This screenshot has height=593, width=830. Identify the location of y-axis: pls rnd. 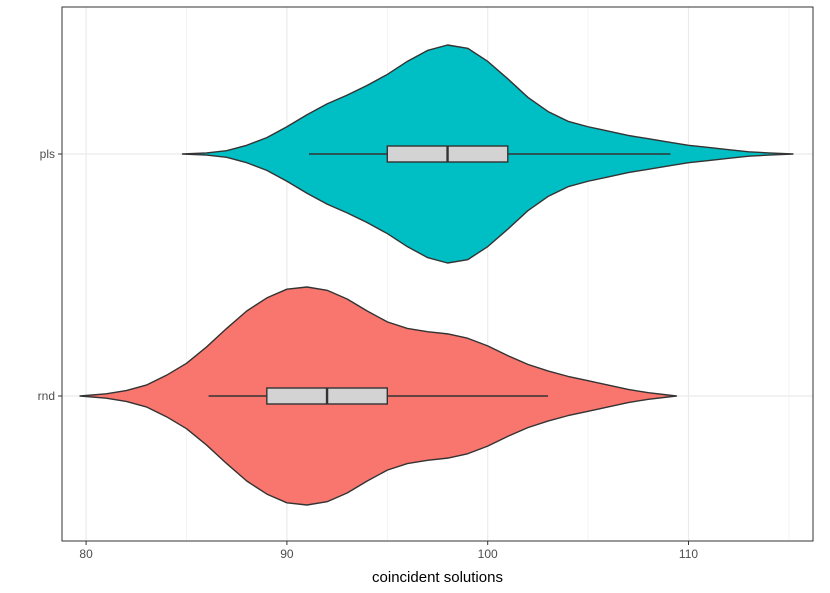
(50, 275).